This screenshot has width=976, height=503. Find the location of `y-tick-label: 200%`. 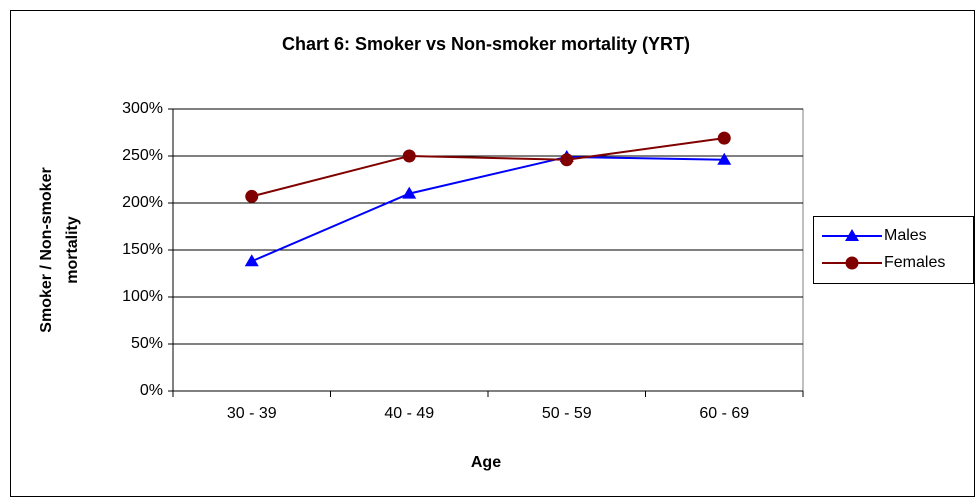

y-tick-label: 200% is located at coordinates (142, 202).